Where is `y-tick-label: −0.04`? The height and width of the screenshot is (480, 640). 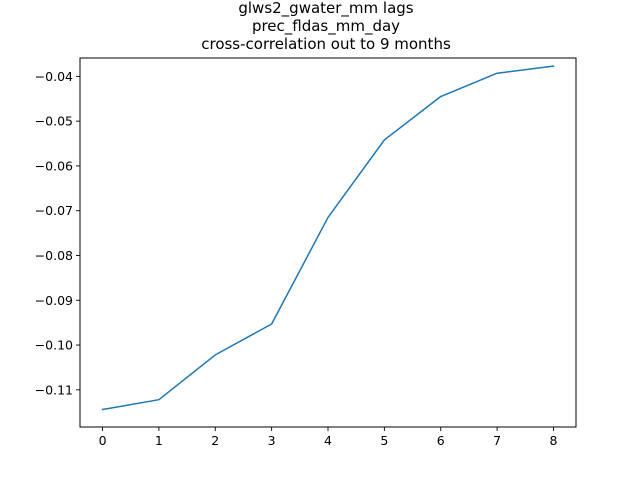
y-tick-label: −0.04 is located at coordinates (54, 76).